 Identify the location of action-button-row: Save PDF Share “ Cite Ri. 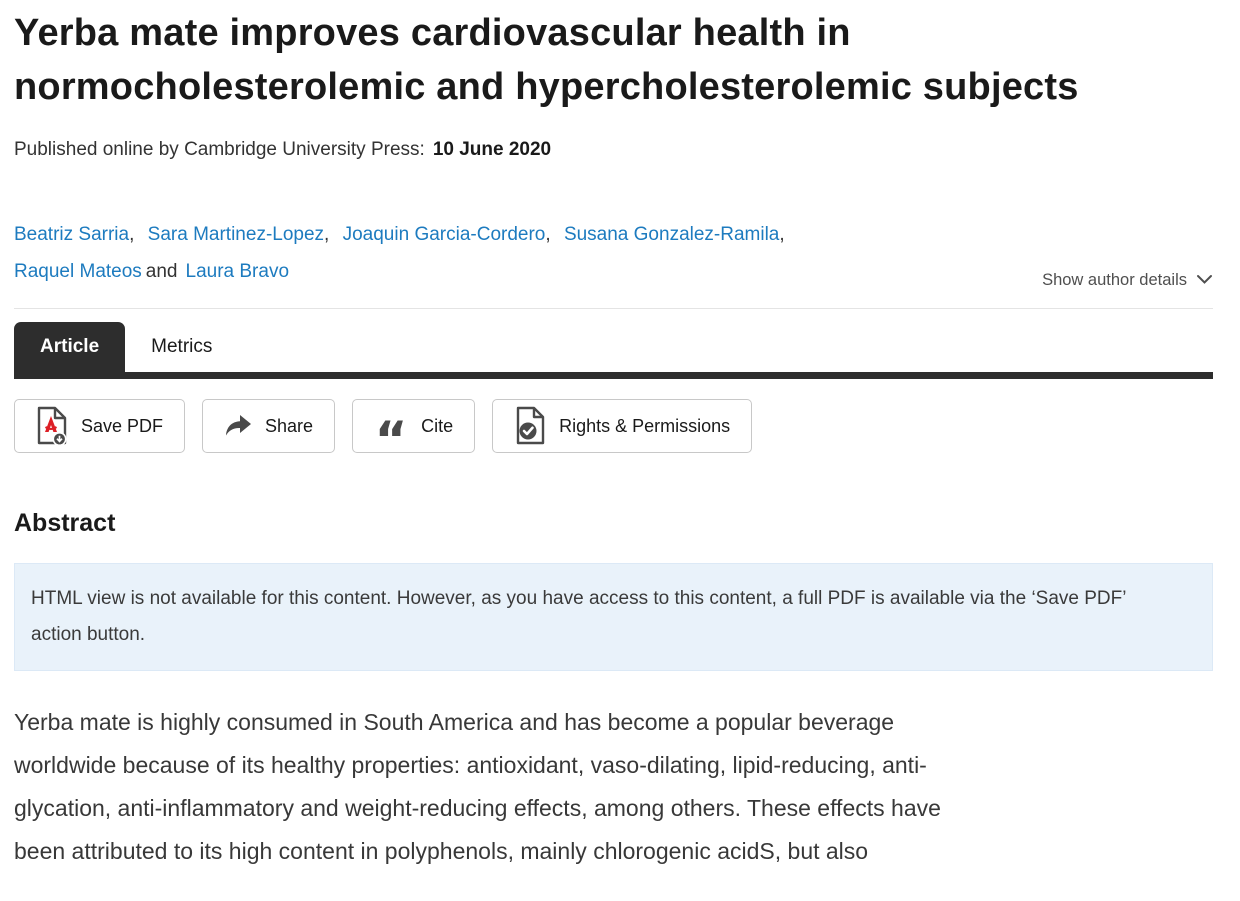
(613, 432).